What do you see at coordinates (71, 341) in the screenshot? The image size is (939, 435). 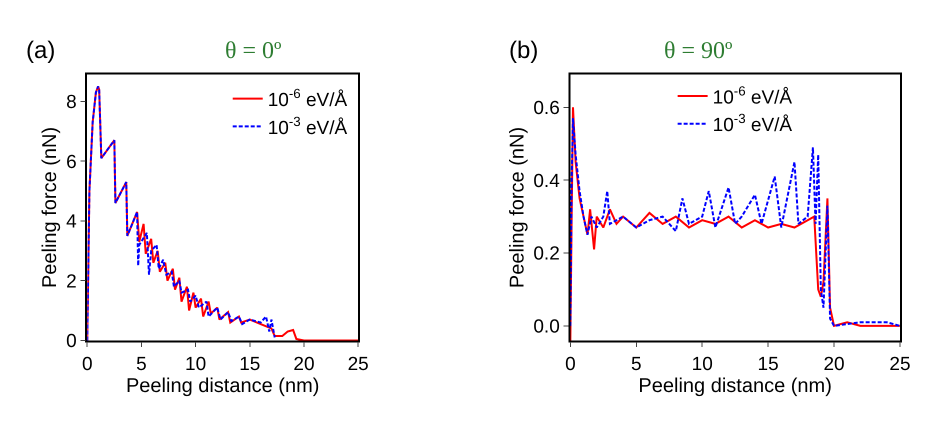 I see `y-tick-label: 0` at bounding box center [71, 341].